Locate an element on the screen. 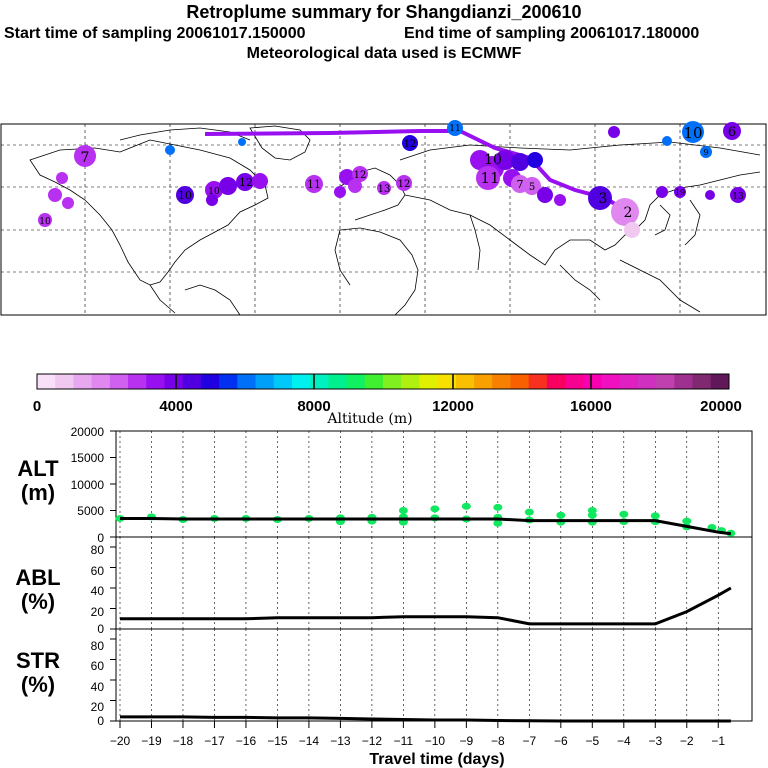 The width and height of the screenshot is (768, 768). x-axis-label: Travel time (days) is located at coordinates (436, 759).